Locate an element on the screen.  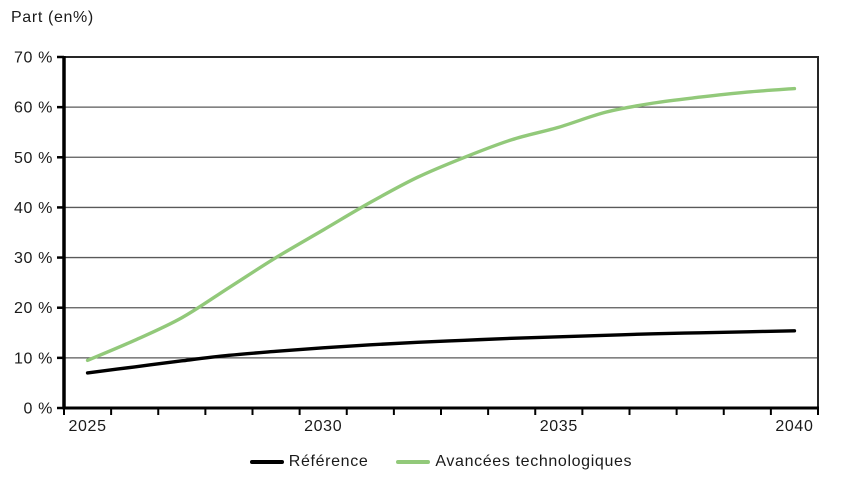
legend-item-avancees-technologiques: Avancées technologiques is located at coordinates (514, 462).